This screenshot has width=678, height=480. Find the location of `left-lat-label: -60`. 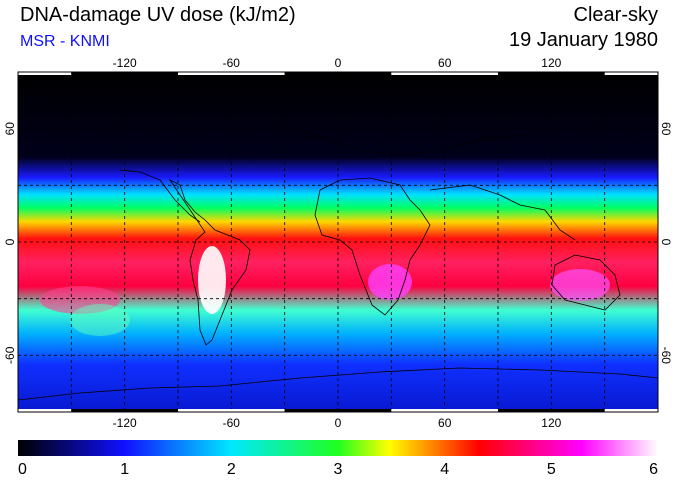

left-lat-label: -60 is located at coordinates (10, 355).